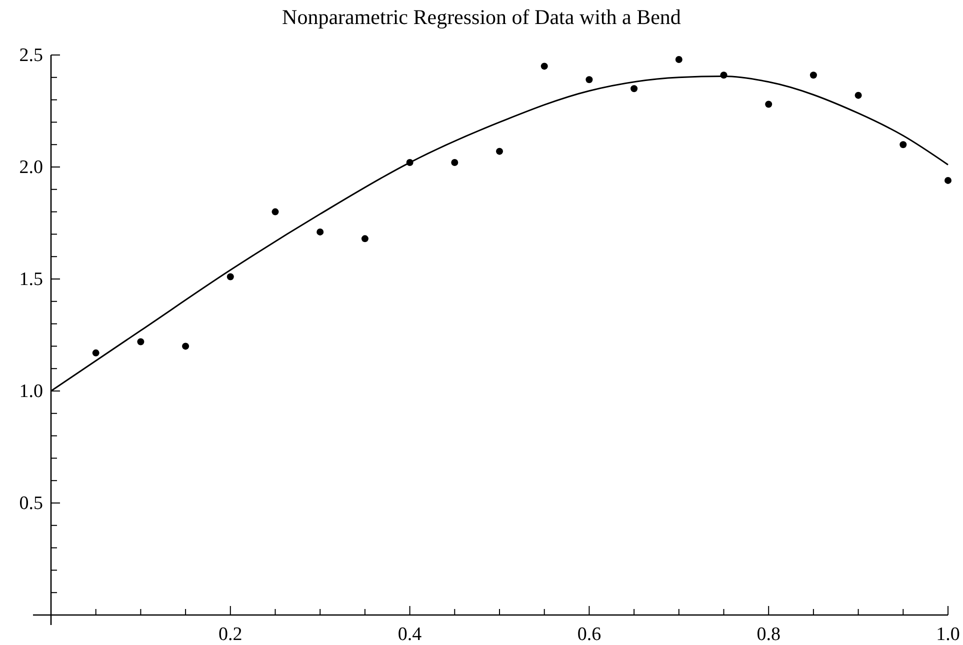  I want to click on x-tick-label: 0.8, so click(768, 634).